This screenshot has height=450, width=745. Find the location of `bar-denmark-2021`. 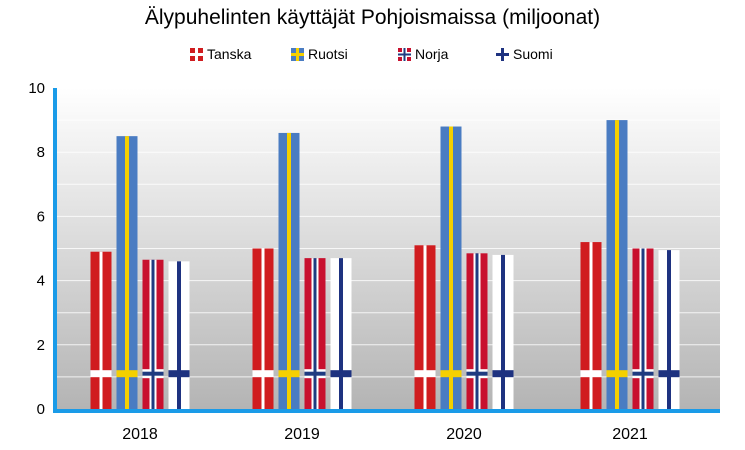

bar-denmark-2021 is located at coordinates (591, 325).